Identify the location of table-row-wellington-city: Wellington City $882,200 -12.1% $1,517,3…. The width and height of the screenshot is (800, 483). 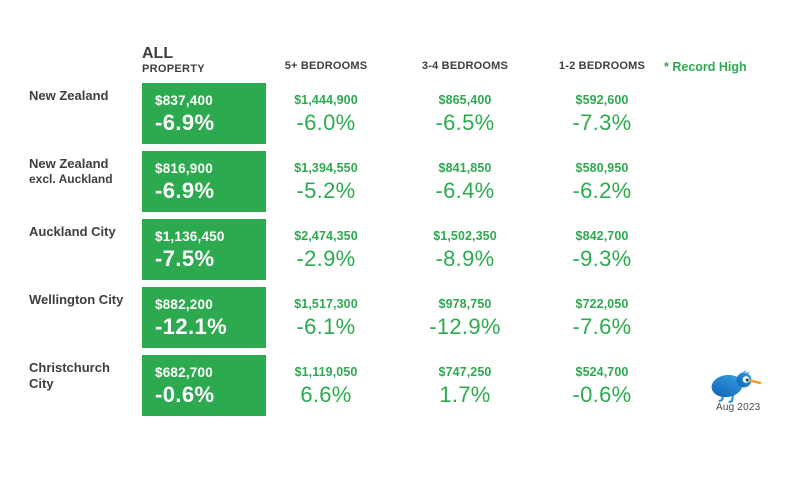
(359, 317).